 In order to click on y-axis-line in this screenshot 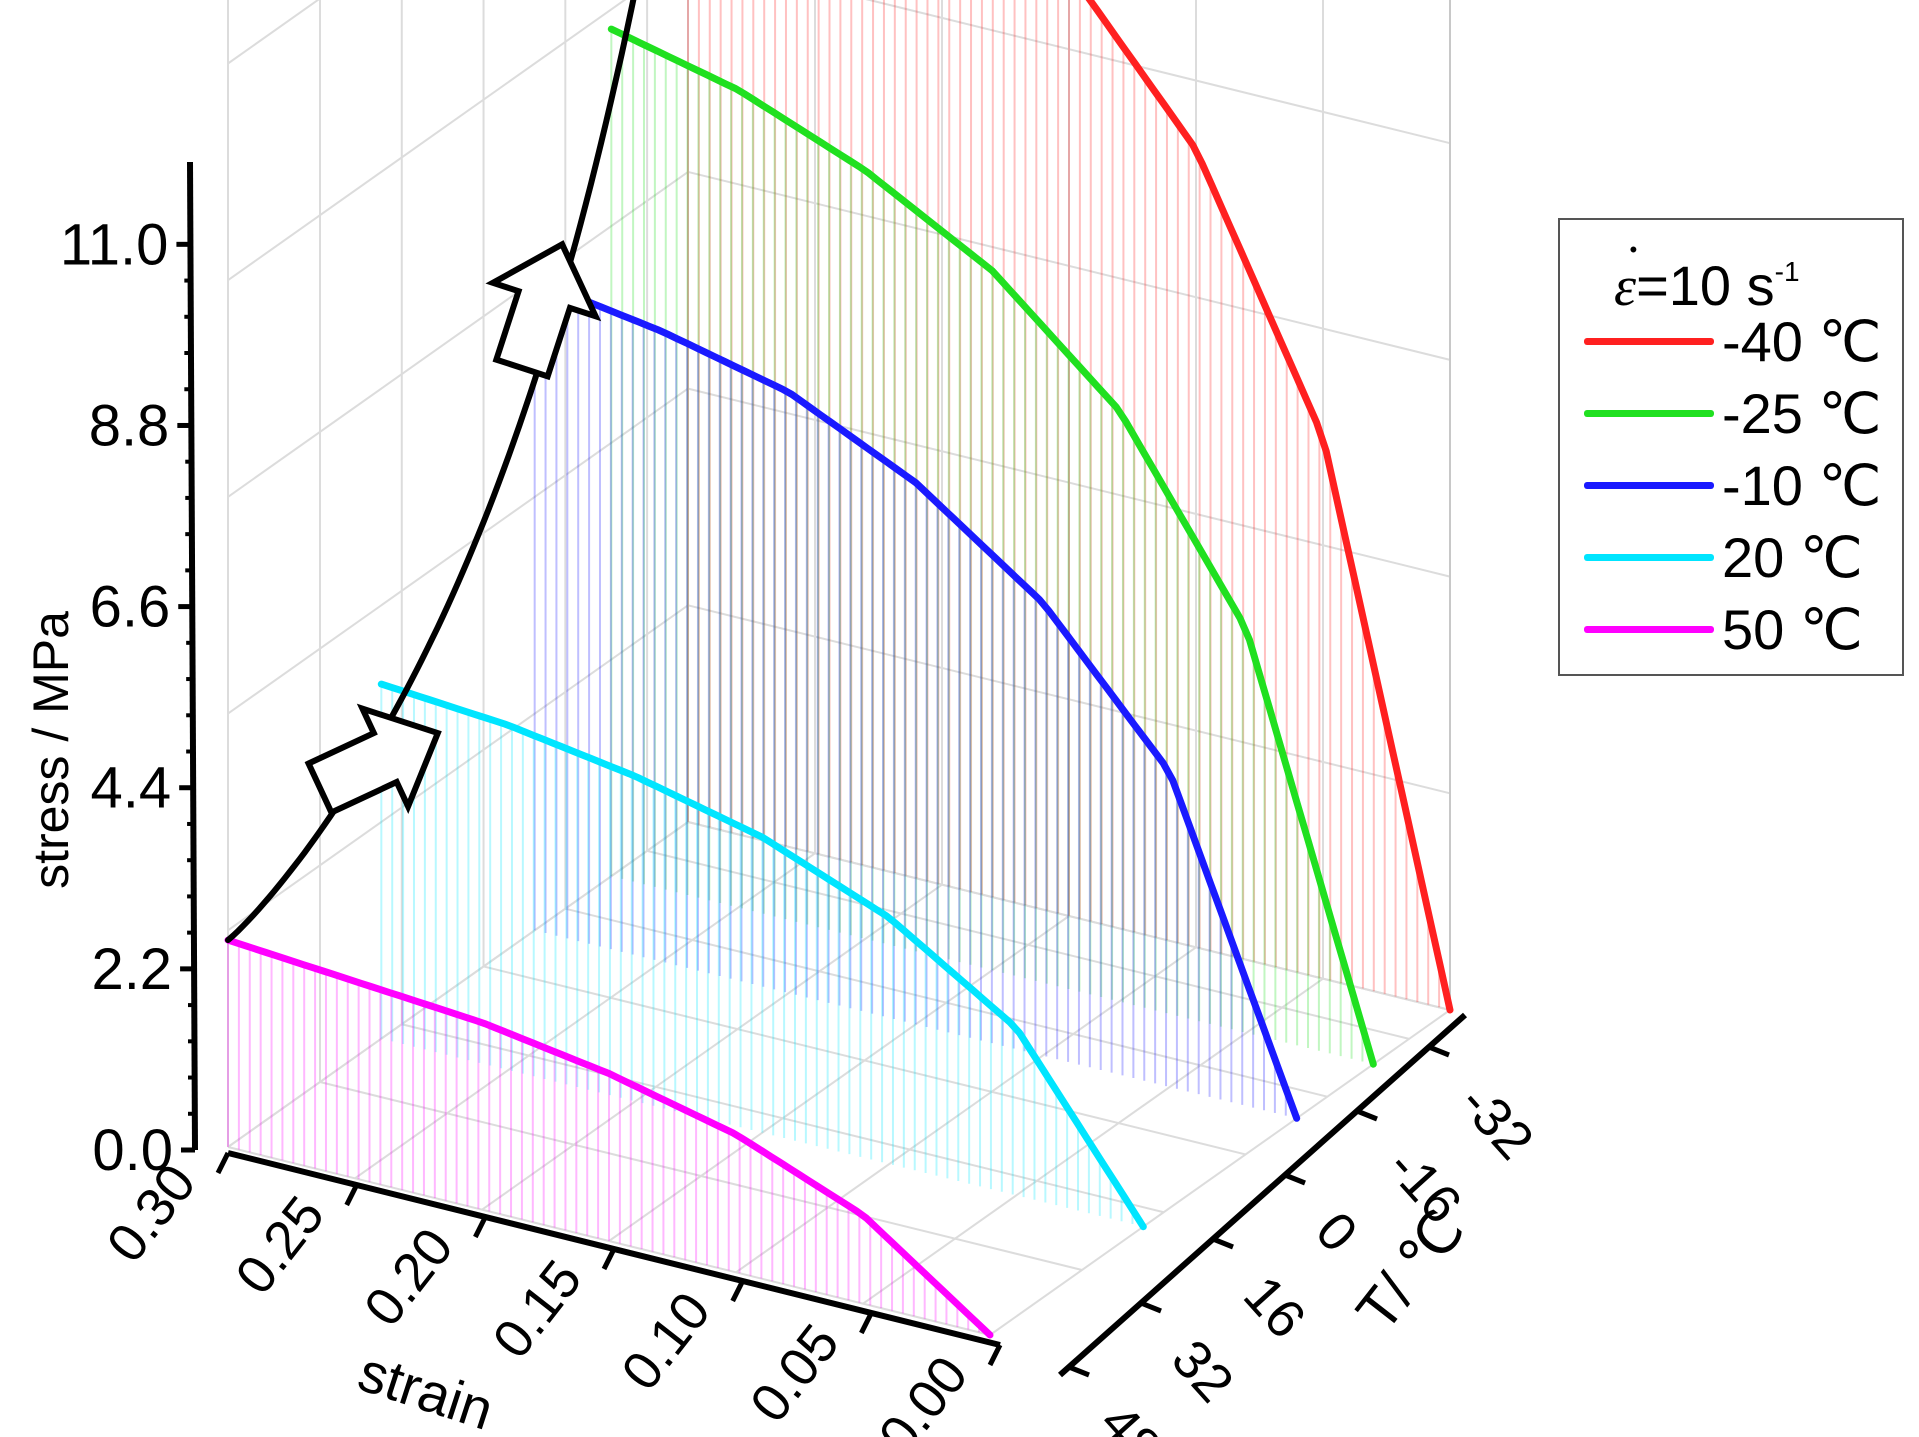, I will do `click(192, 656)`.